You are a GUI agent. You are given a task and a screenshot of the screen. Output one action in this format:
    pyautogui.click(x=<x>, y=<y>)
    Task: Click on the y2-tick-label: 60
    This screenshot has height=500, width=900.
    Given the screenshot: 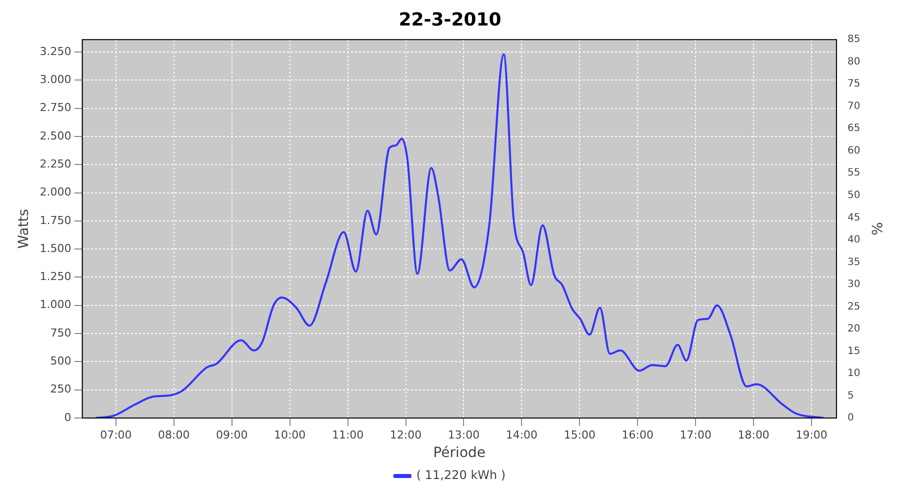 What is the action you would take?
    pyautogui.click(x=853, y=150)
    